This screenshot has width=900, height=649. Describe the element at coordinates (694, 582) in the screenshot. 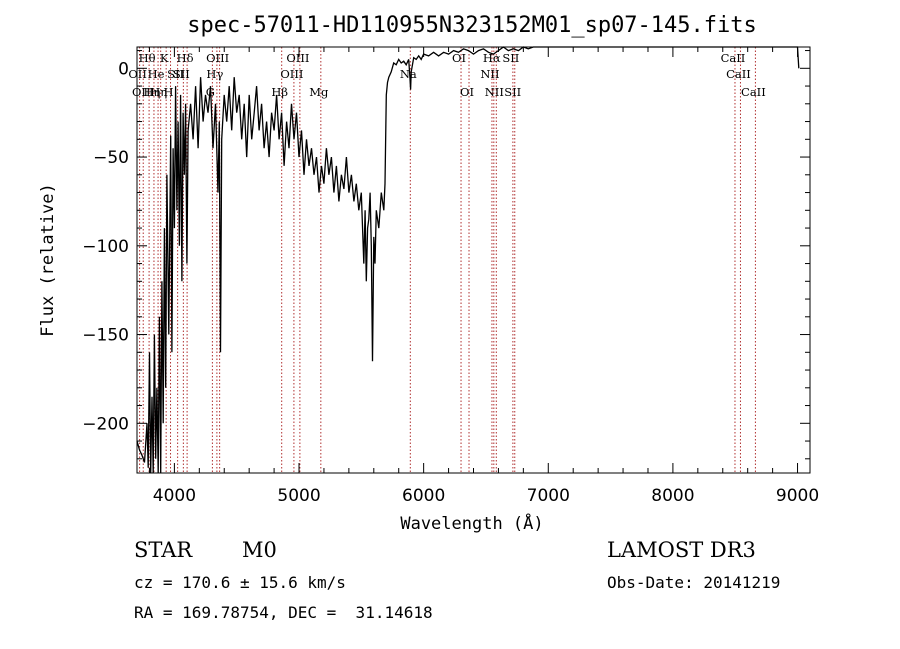

I see `observation-date: Obs-Date: 20141219` at that location.